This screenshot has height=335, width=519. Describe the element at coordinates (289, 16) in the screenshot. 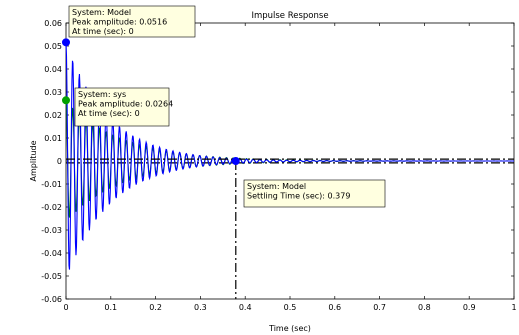

I see `chart-title: Impulse Response` at that location.